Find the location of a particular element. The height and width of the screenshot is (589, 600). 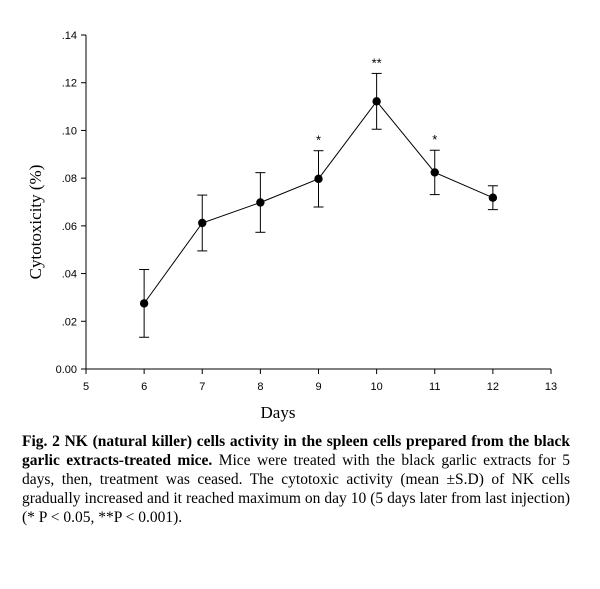

y-tick-label: .04 is located at coordinates (69, 275).